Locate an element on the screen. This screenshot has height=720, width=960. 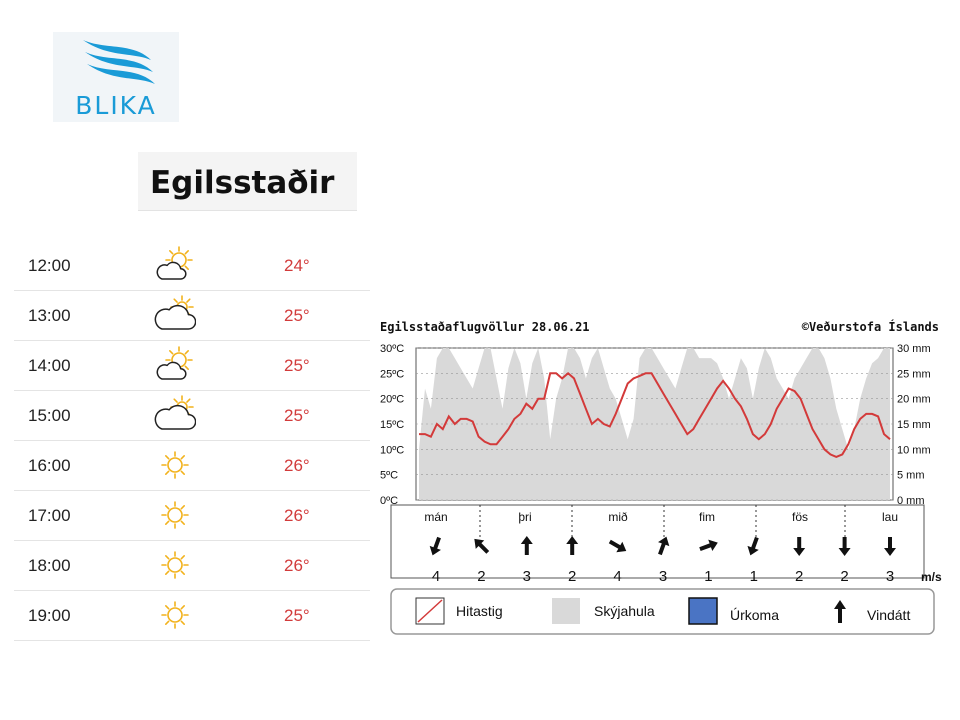
day-label: mán is located at coordinates (435, 517).